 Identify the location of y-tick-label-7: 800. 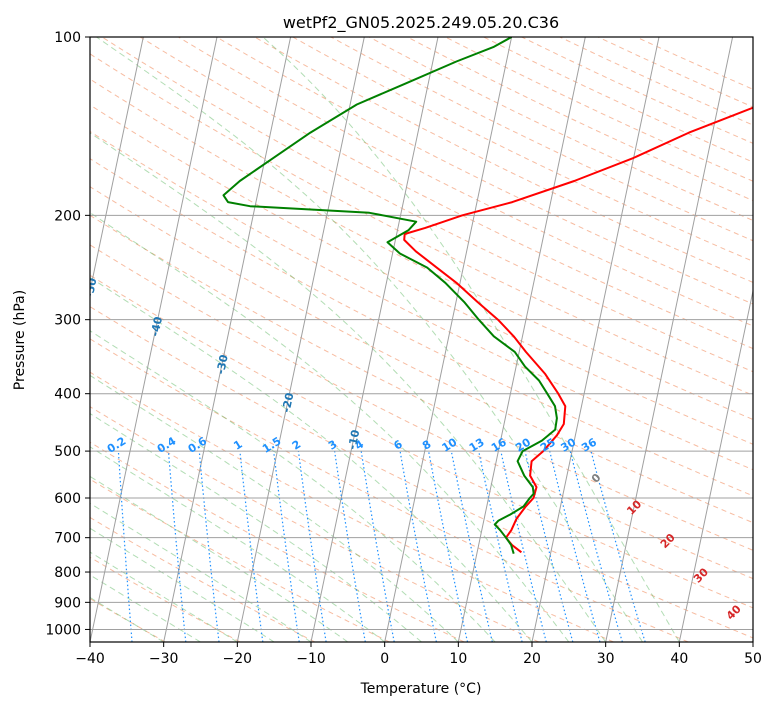
(67, 573).